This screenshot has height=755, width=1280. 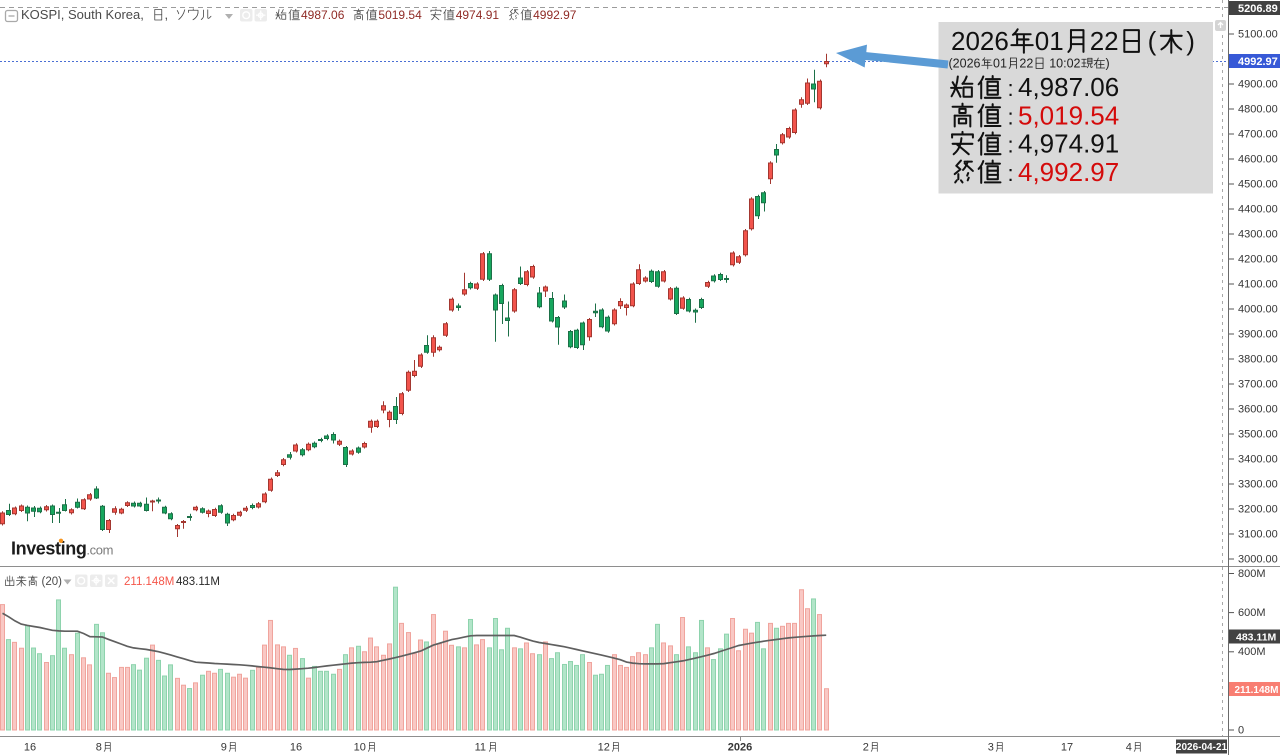 I want to click on svg-text: 4,992.97, so click(x=1068, y=172).